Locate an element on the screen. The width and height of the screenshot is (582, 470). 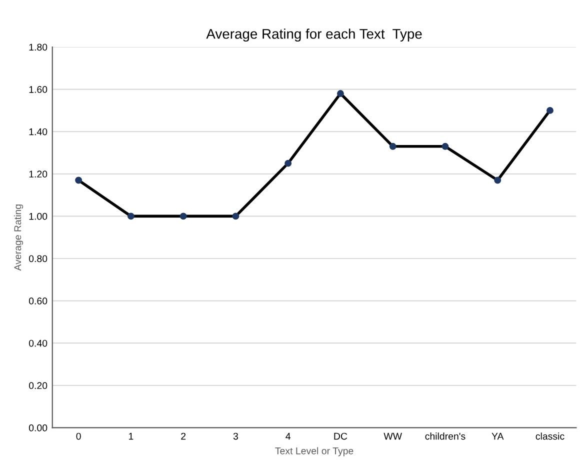
y-tick-label: 0.00 is located at coordinates (38, 428).